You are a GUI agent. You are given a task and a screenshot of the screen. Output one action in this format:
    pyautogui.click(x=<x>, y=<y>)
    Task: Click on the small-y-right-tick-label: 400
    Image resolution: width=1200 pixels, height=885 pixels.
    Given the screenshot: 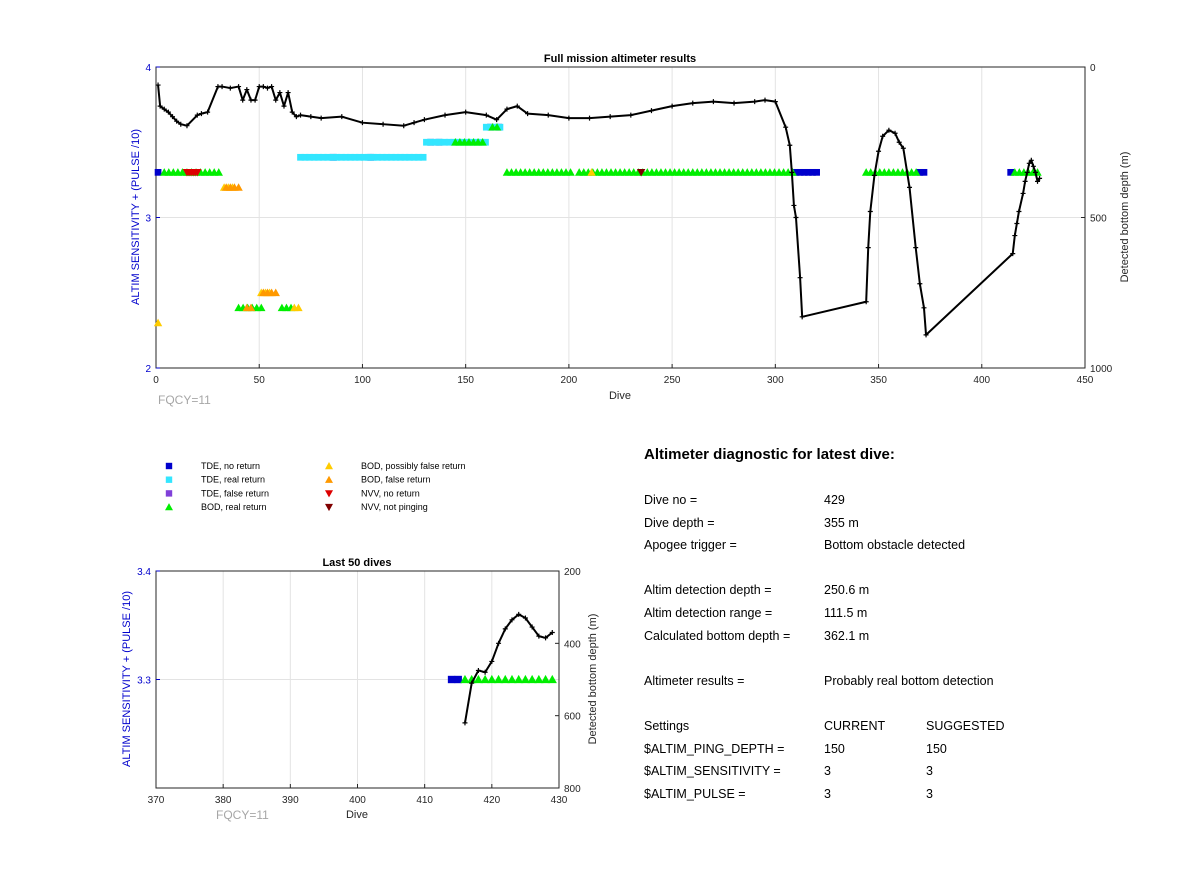 What is the action you would take?
    pyautogui.click(x=572, y=644)
    